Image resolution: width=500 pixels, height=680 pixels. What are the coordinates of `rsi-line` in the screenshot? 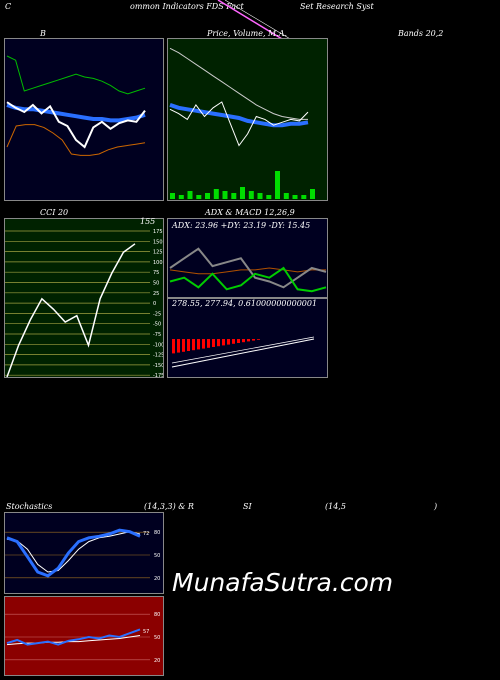 It's located at (73, 637).